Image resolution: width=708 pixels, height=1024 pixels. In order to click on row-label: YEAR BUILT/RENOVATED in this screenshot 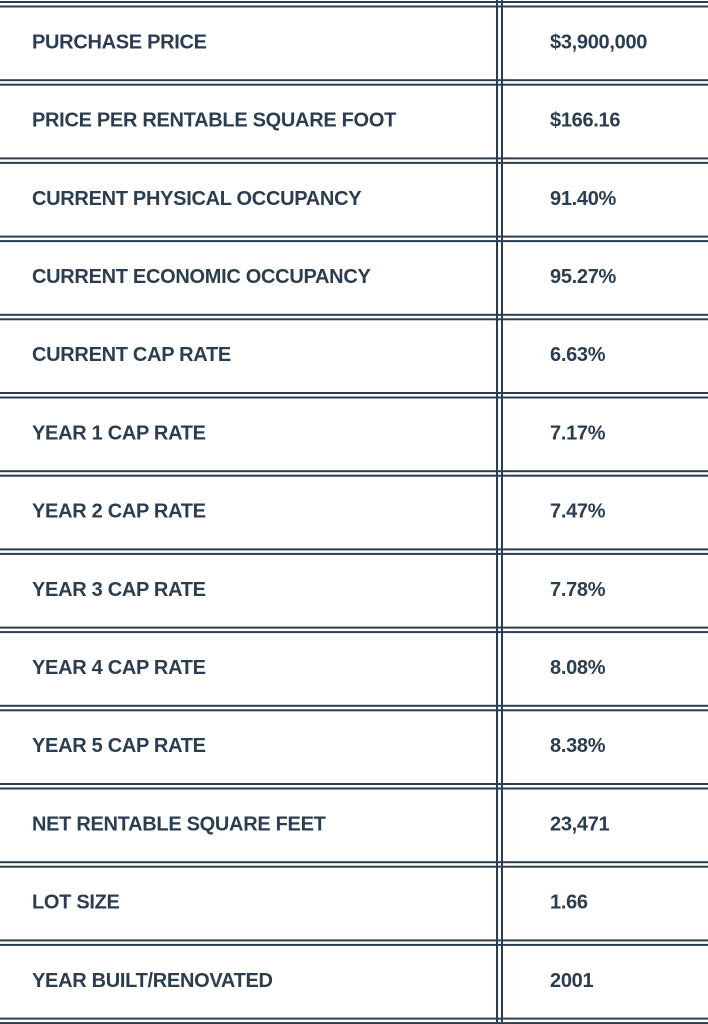, I will do `click(152, 981)`.